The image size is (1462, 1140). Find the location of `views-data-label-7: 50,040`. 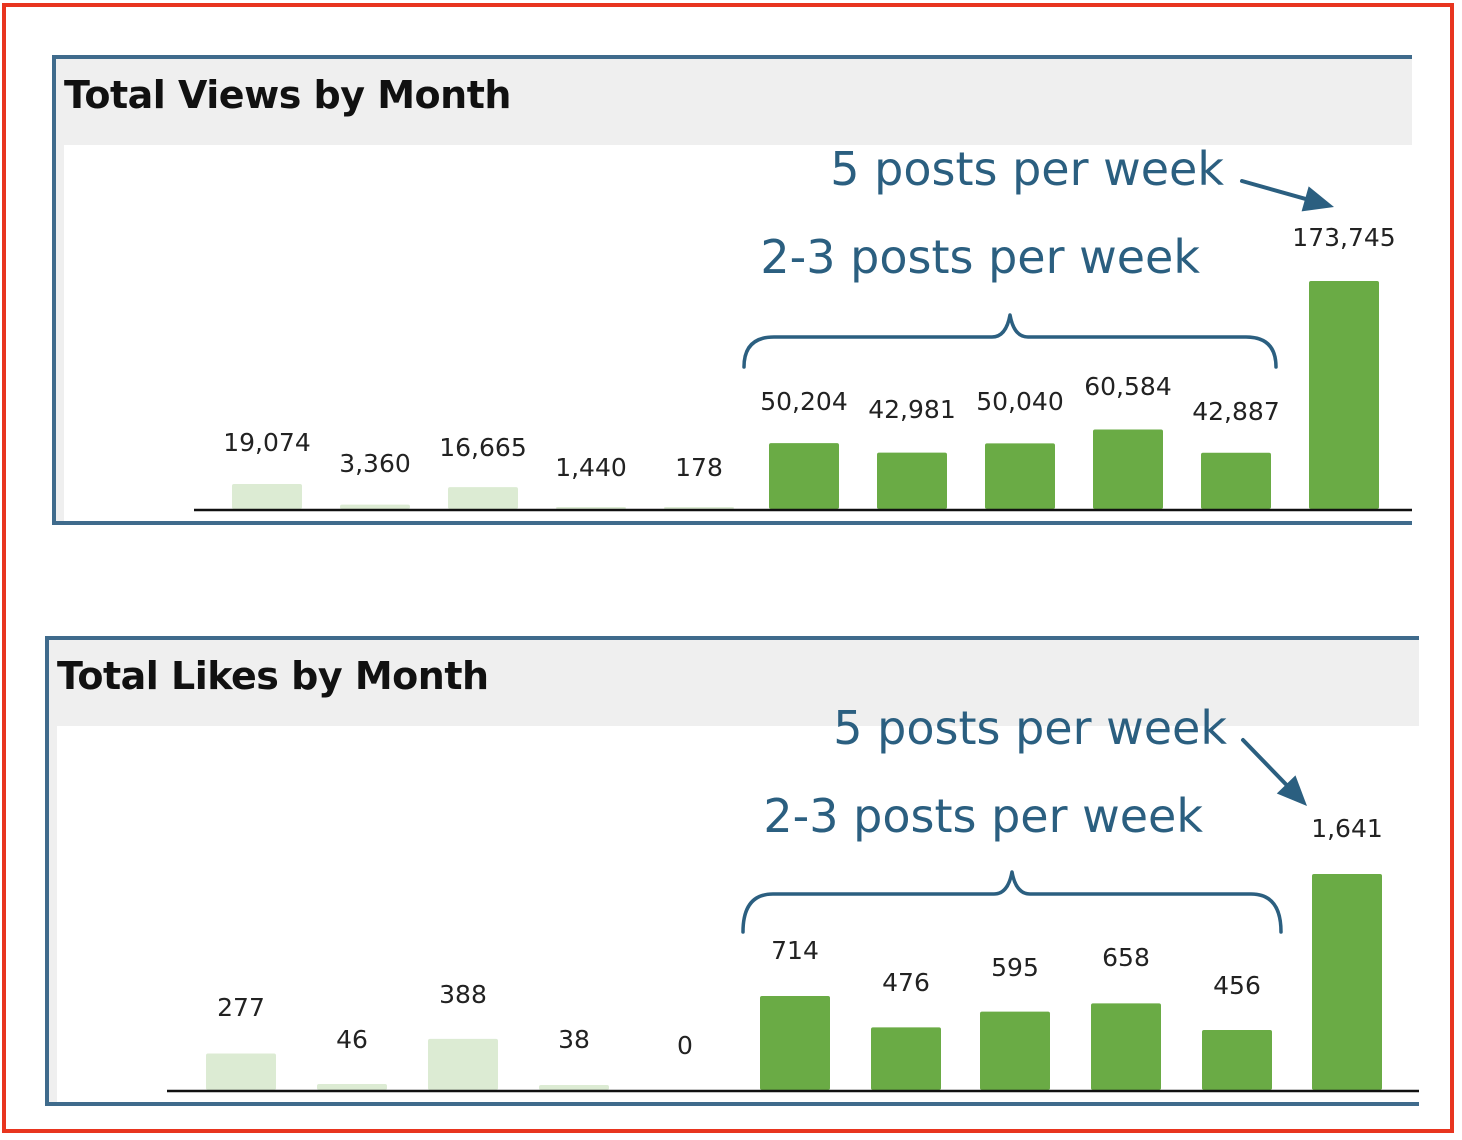

views-data-label-7: 50,040 is located at coordinates (1019, 401).